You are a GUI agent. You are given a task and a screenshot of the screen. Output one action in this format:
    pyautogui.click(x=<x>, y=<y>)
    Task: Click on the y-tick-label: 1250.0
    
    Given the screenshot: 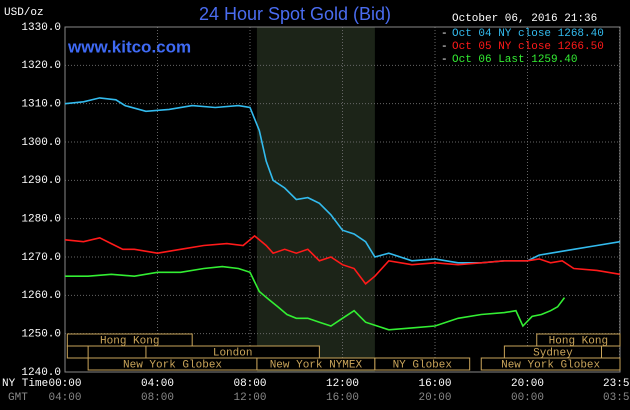 What is the action you would take?
    pyautogui.click(x=41, y=335)
    